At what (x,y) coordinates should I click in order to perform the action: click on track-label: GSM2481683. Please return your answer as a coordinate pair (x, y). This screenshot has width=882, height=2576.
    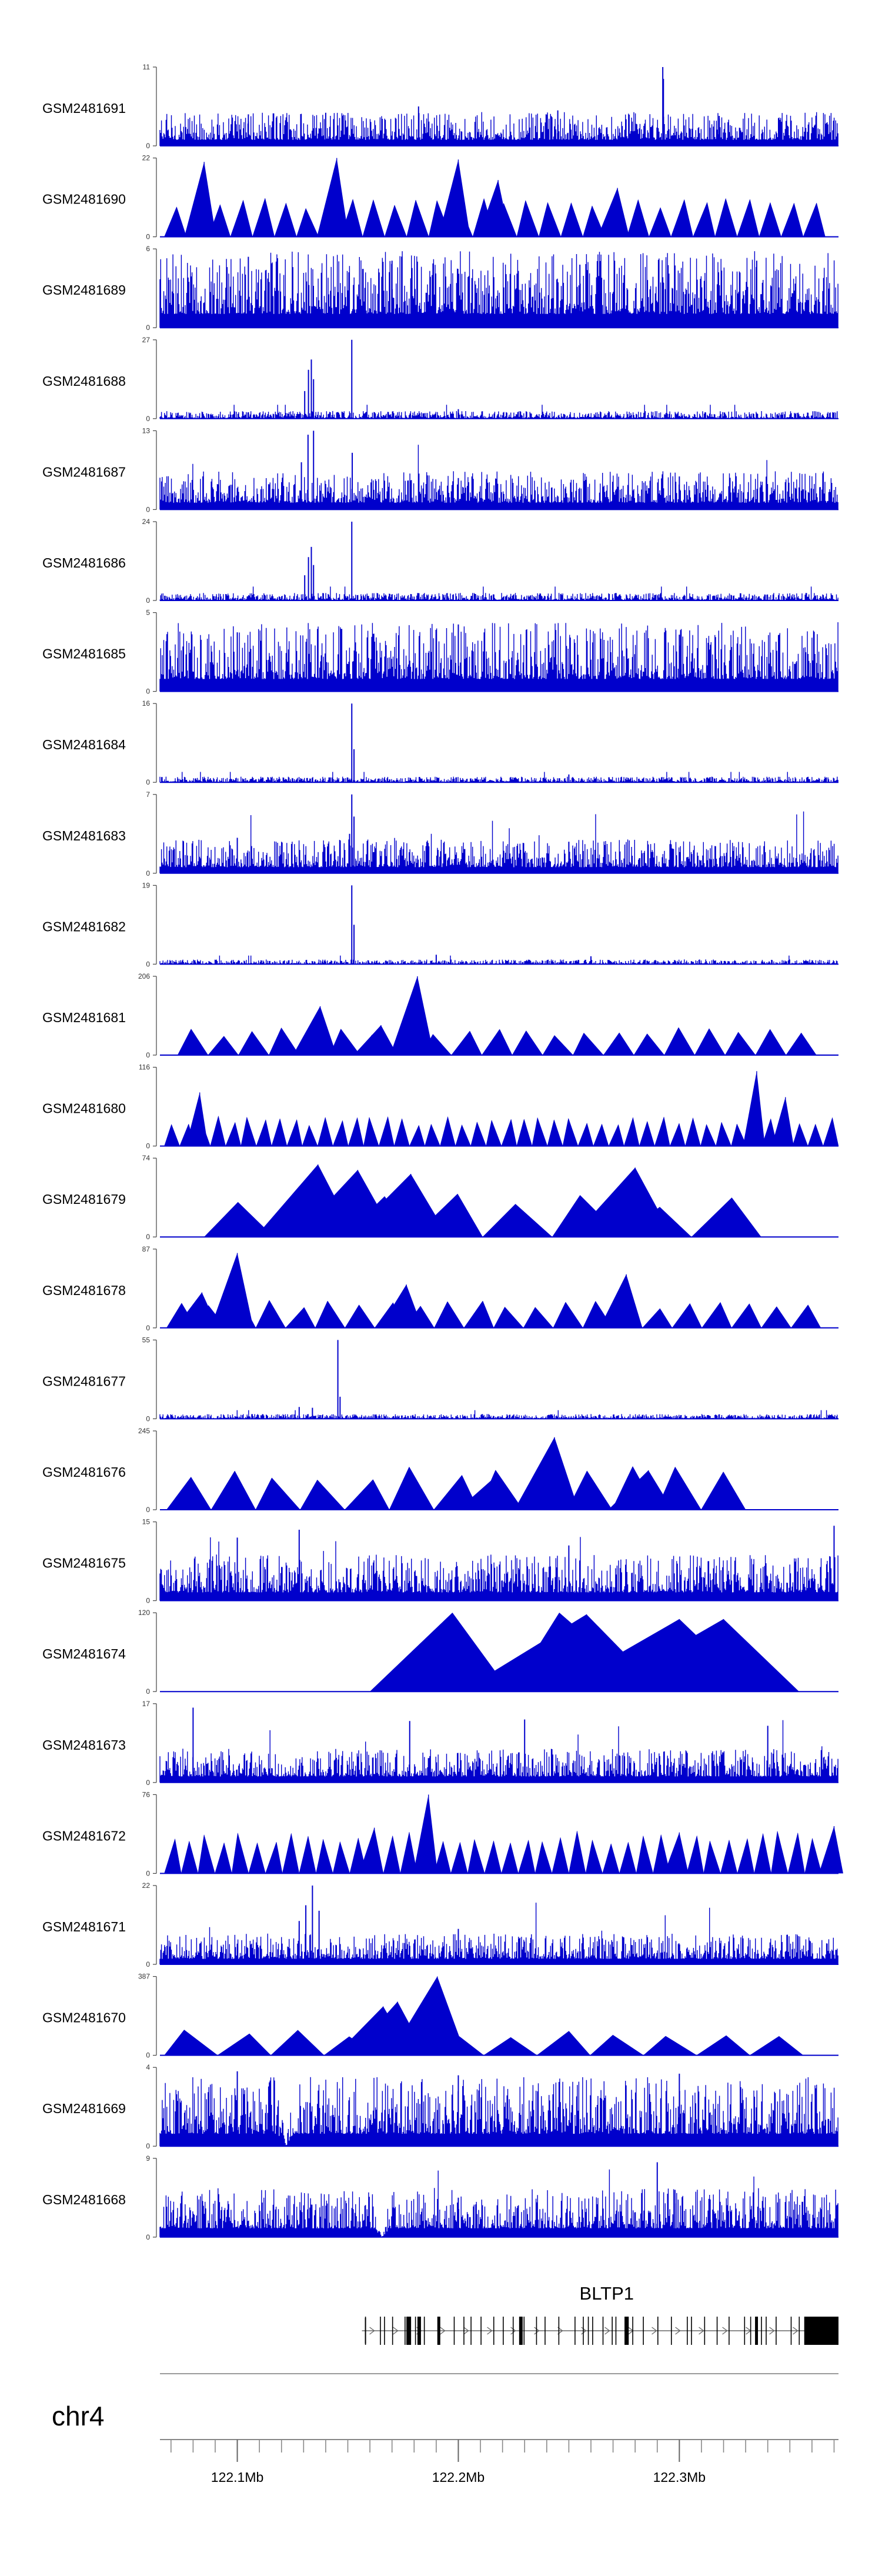
    Looking at the image, I should click on (84, 835).